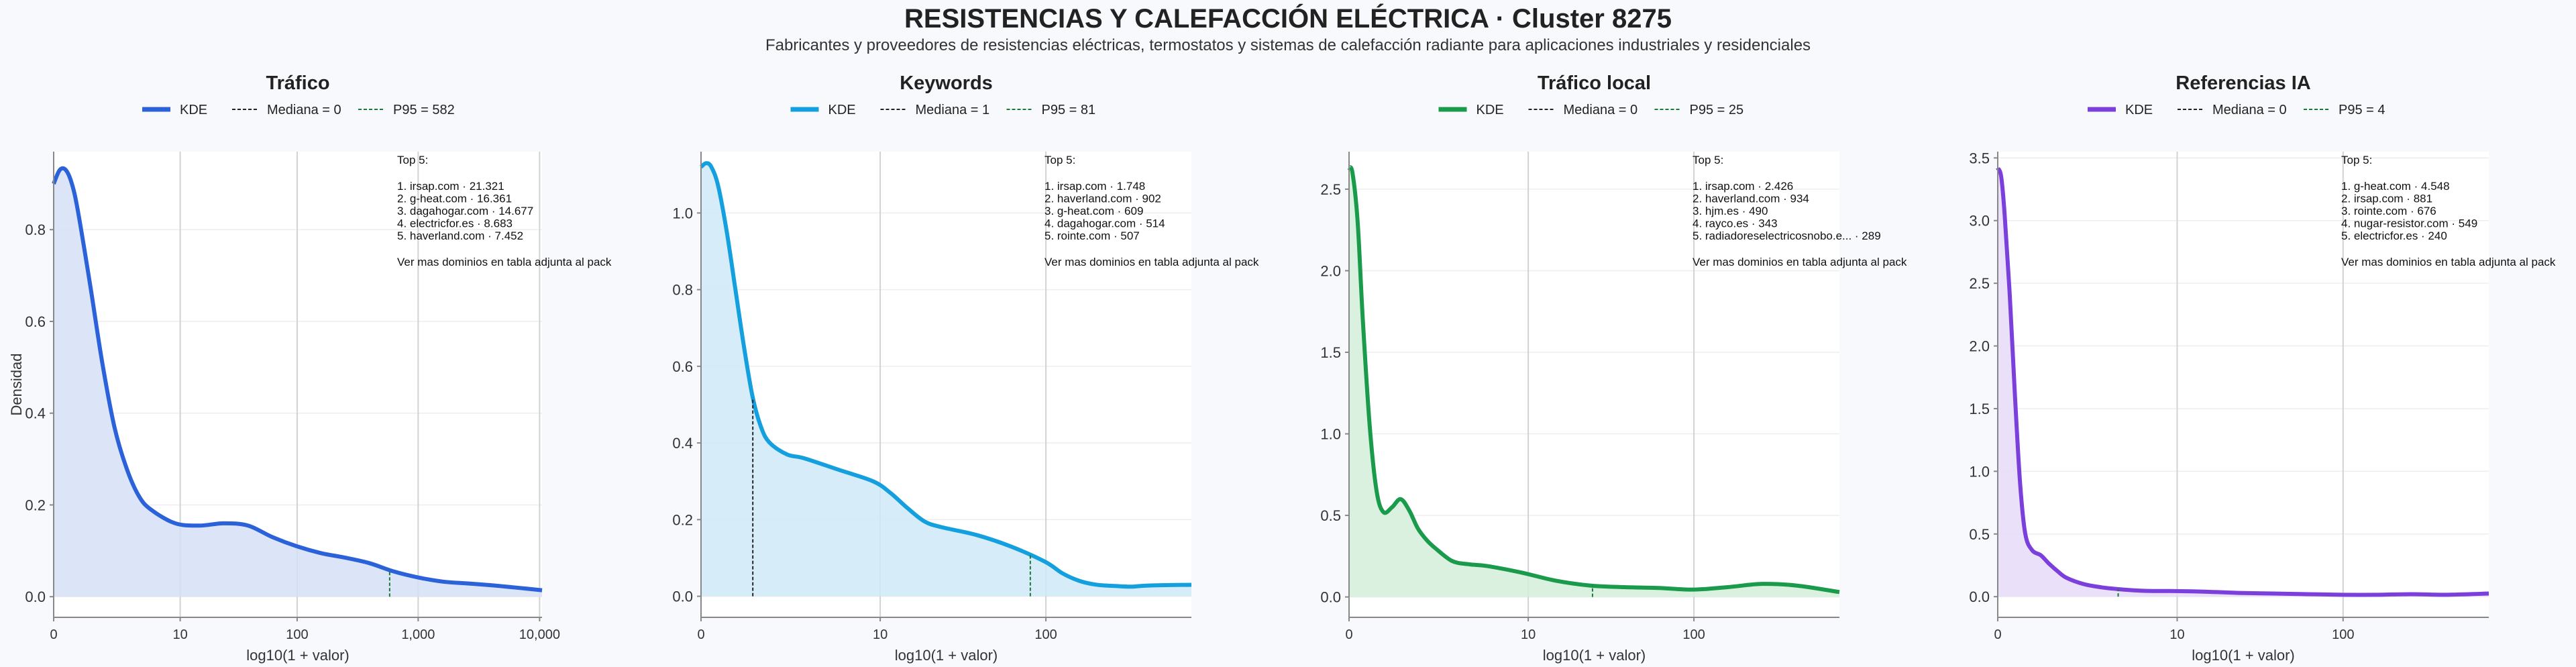 The height and width of the screenshot is (667, 2576). What do you see at coordinates (1787, 235) in the screenshot?
I see `top5-item: 5. radiadoreselectricosnobo.e... · 289` at bounding box center [1787, 235].